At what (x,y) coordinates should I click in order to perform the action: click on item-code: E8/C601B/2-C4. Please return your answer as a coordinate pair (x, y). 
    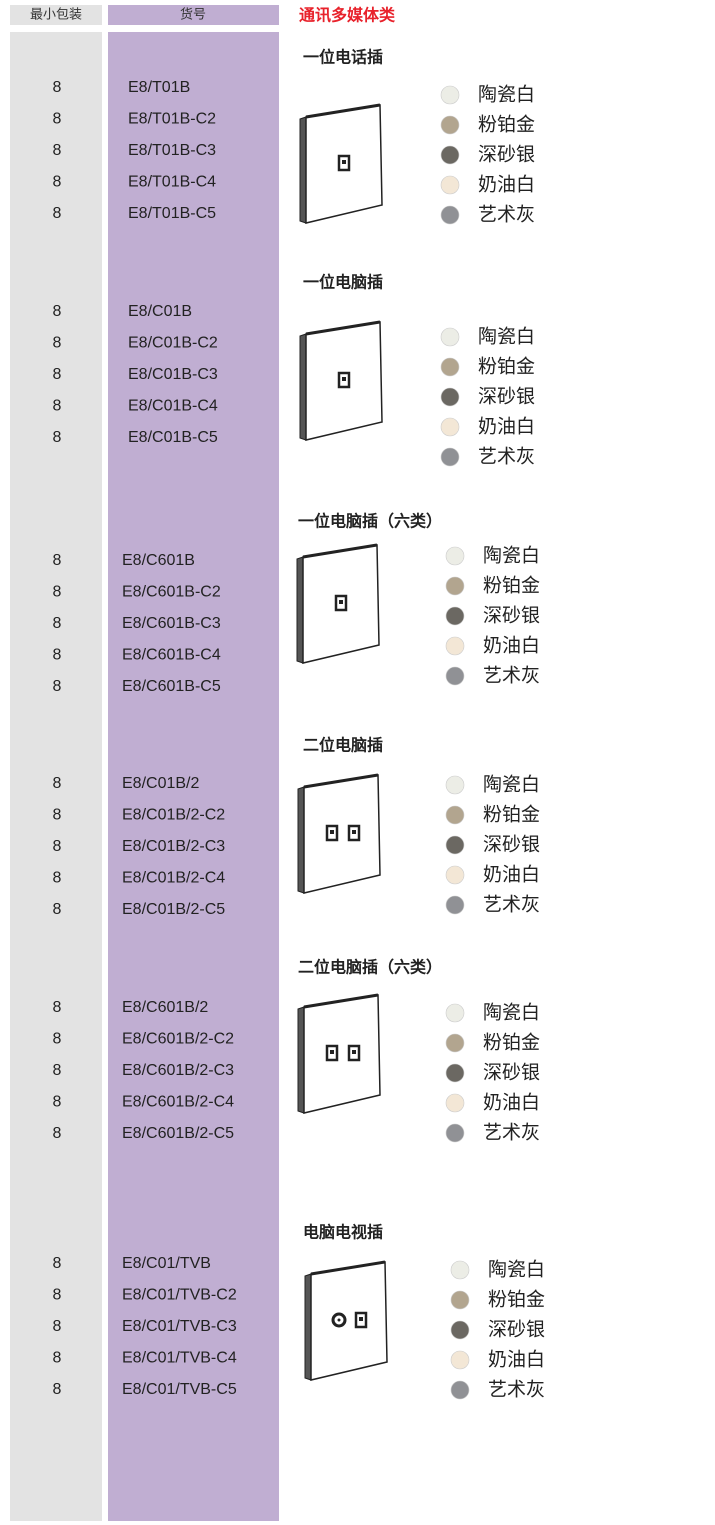
    Looking at the image, I should click on (178, 1102).